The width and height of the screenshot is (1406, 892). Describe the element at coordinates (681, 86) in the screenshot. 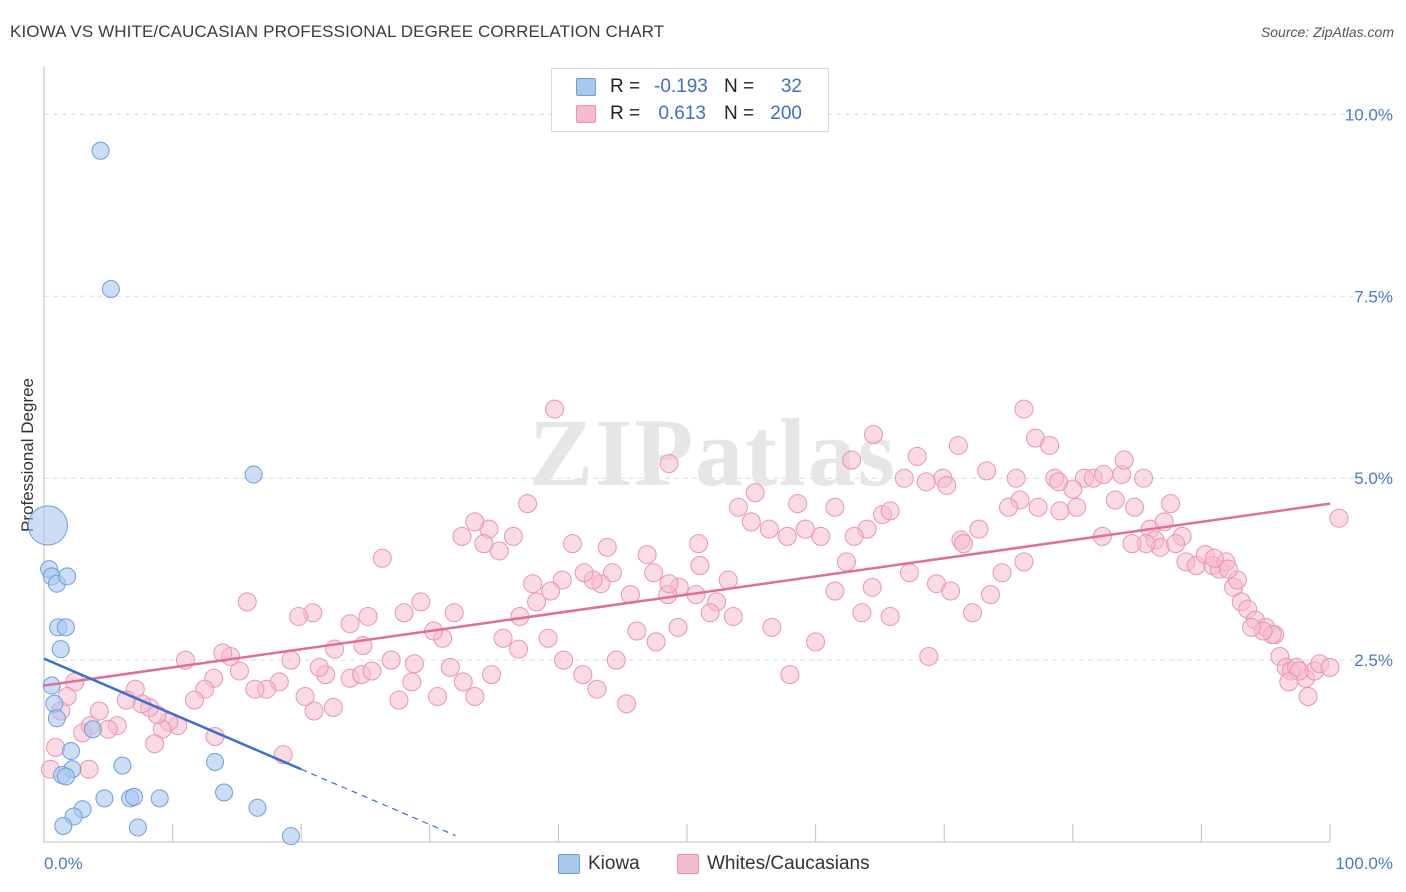

I see `r-value: -0.193` at that location.